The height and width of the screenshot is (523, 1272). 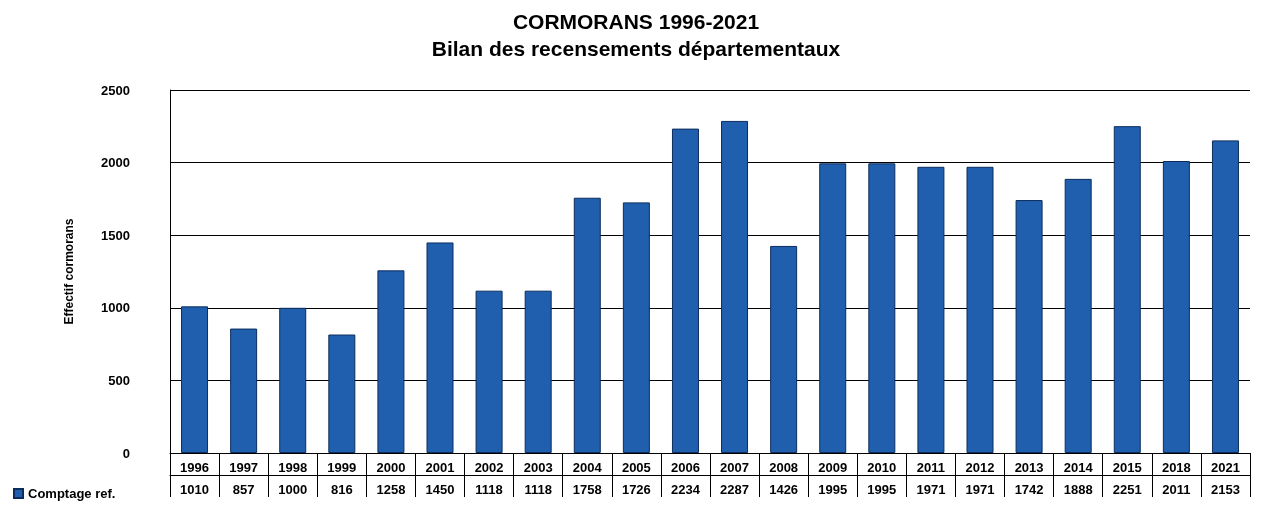 I want to click on x-tick-label: 2009, so click(x=833, y=467).